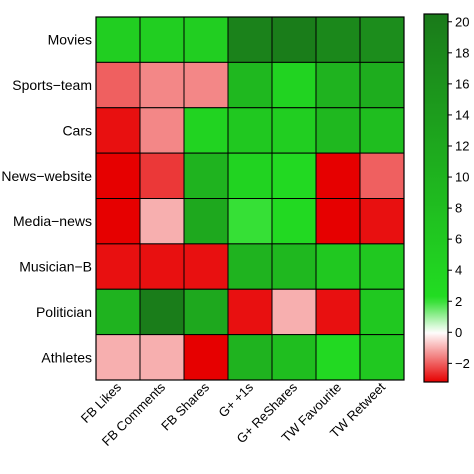 The width and height of the screenshot is (474, 474). What do you see at coordinates (70, 40) in the screenshot?
I see `row-label: Movies` at bounding box center [70, 40].